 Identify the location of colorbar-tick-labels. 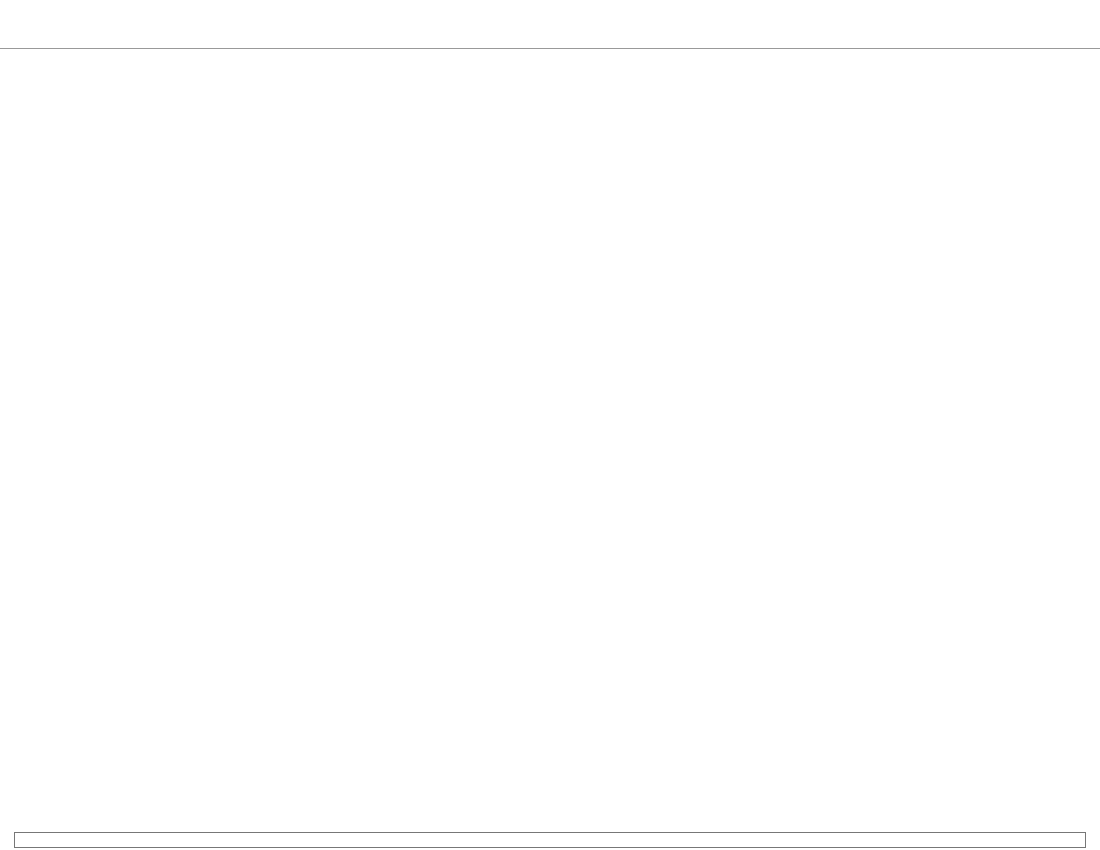
(550, 820).